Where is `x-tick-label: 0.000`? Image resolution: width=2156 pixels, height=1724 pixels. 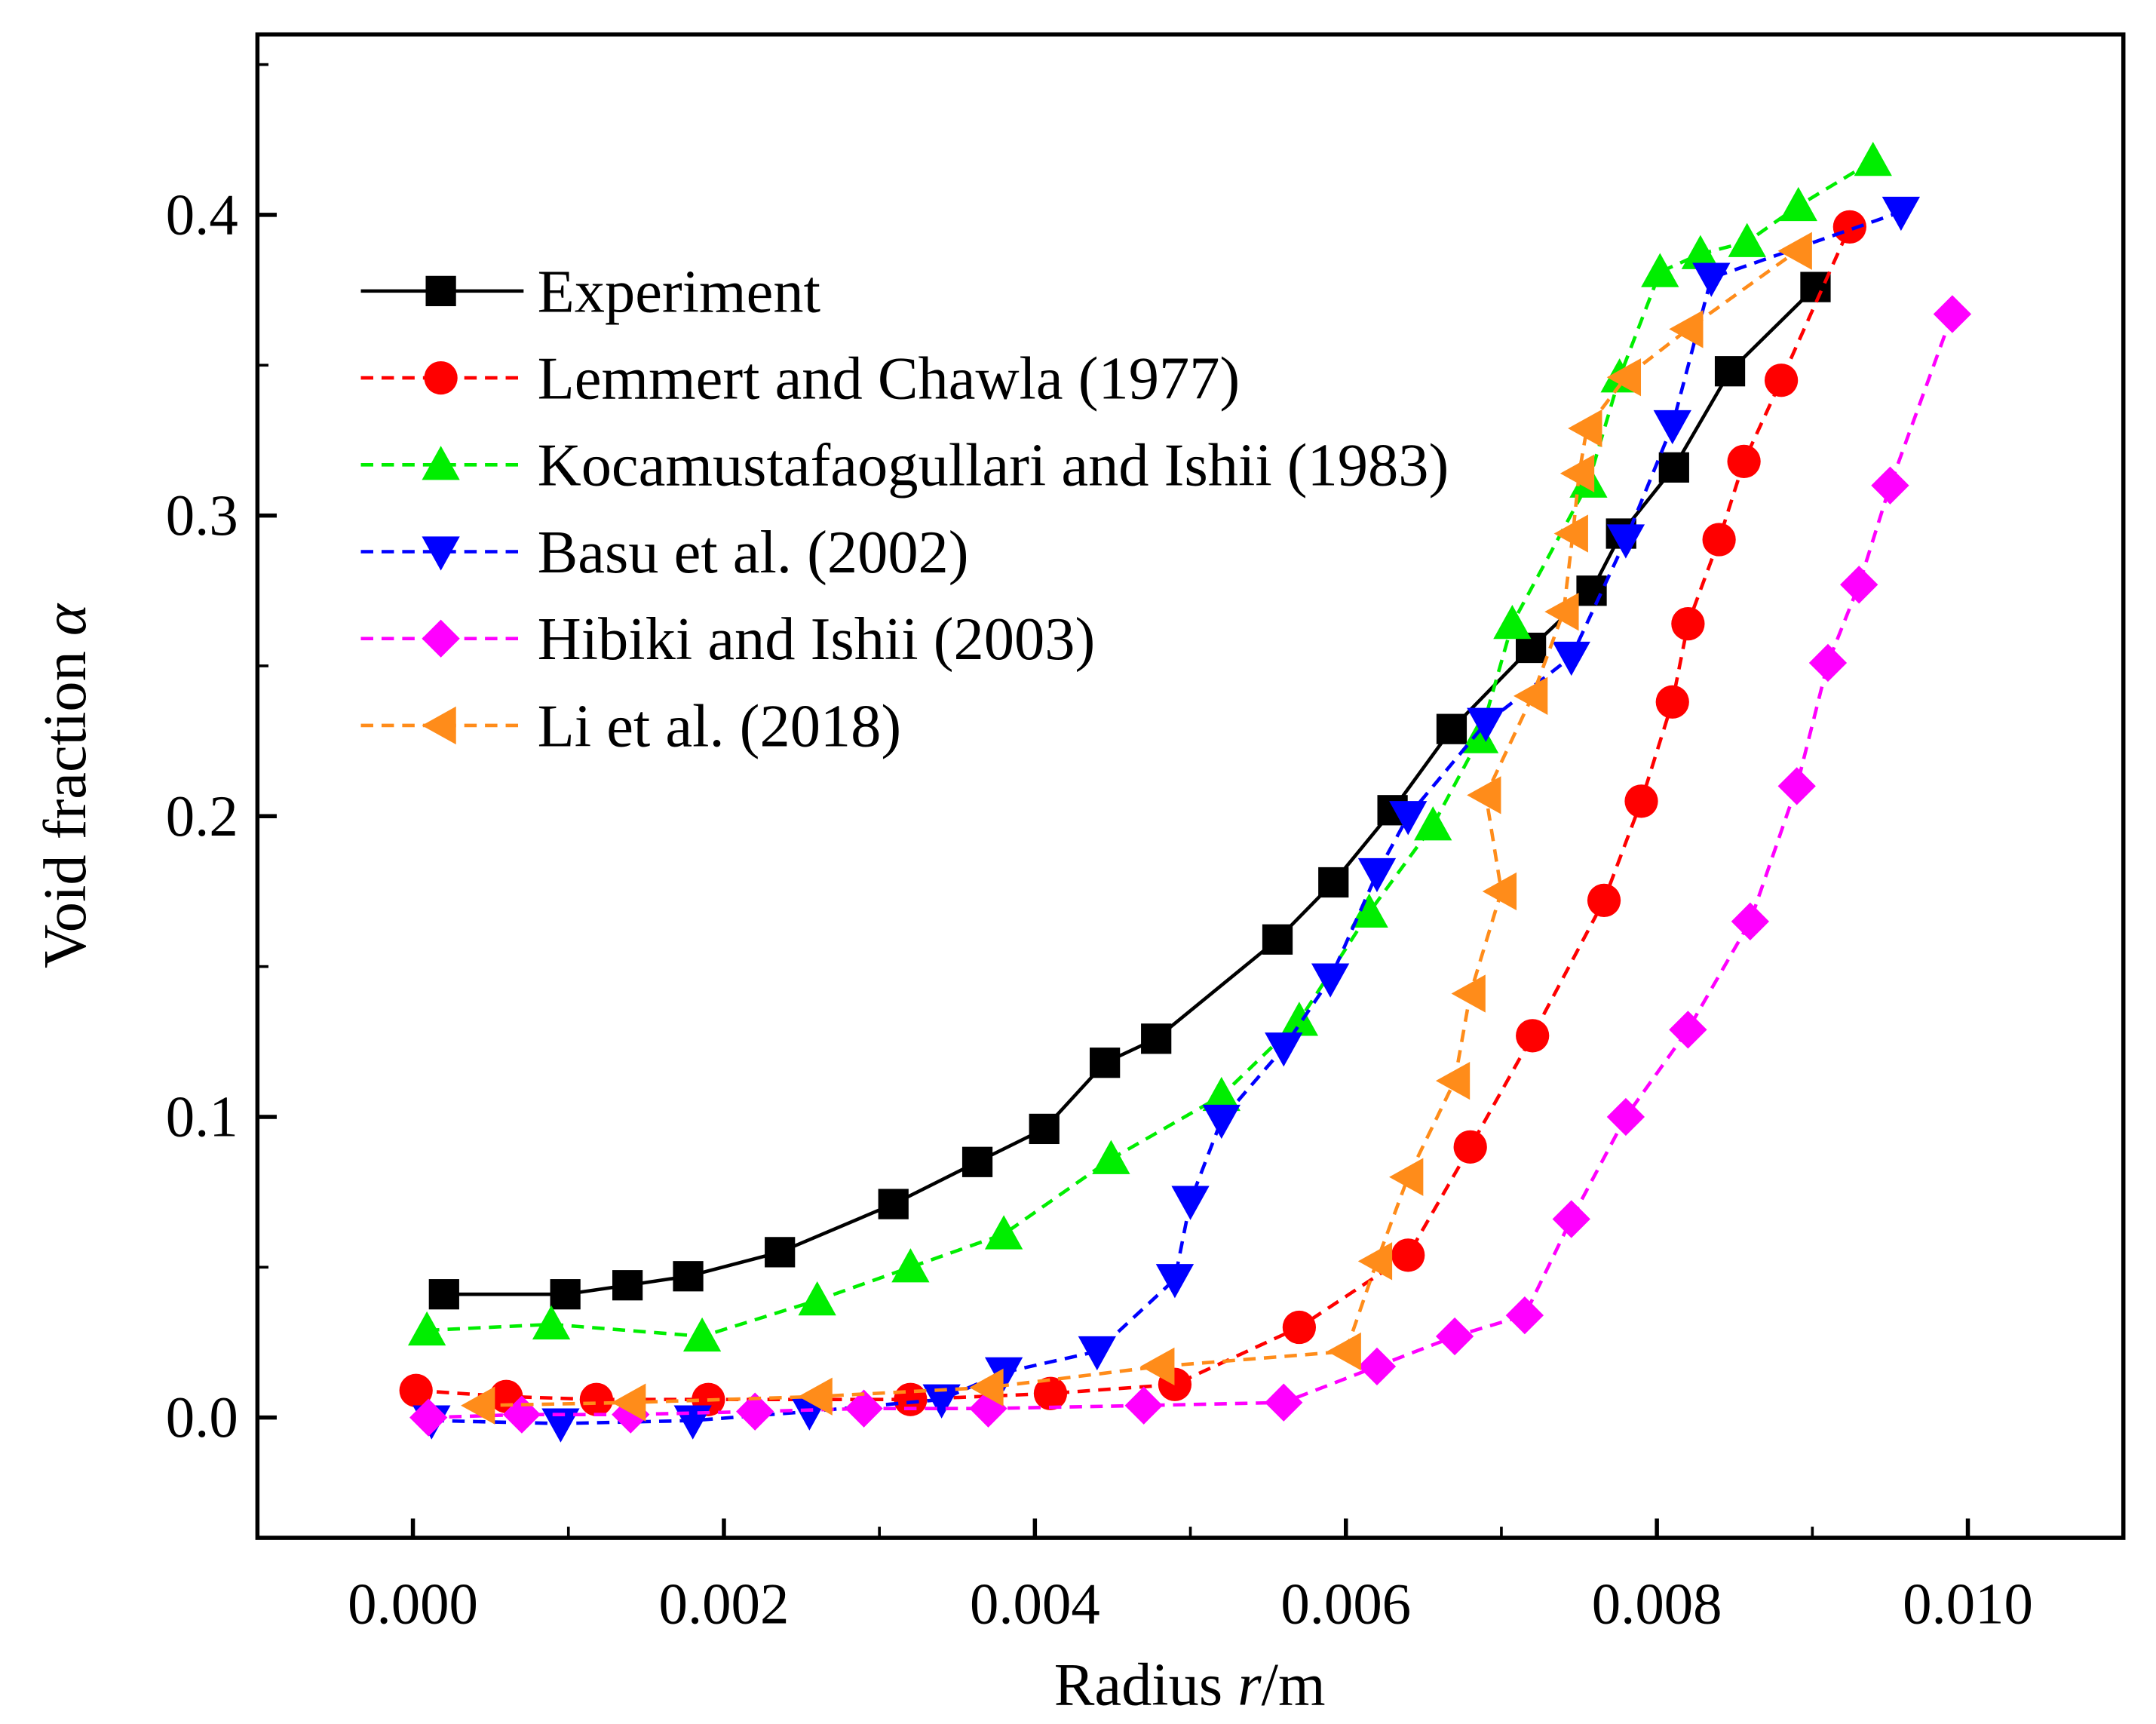 x-tick-label: 0.000 is located at coordinates (413, 1604).